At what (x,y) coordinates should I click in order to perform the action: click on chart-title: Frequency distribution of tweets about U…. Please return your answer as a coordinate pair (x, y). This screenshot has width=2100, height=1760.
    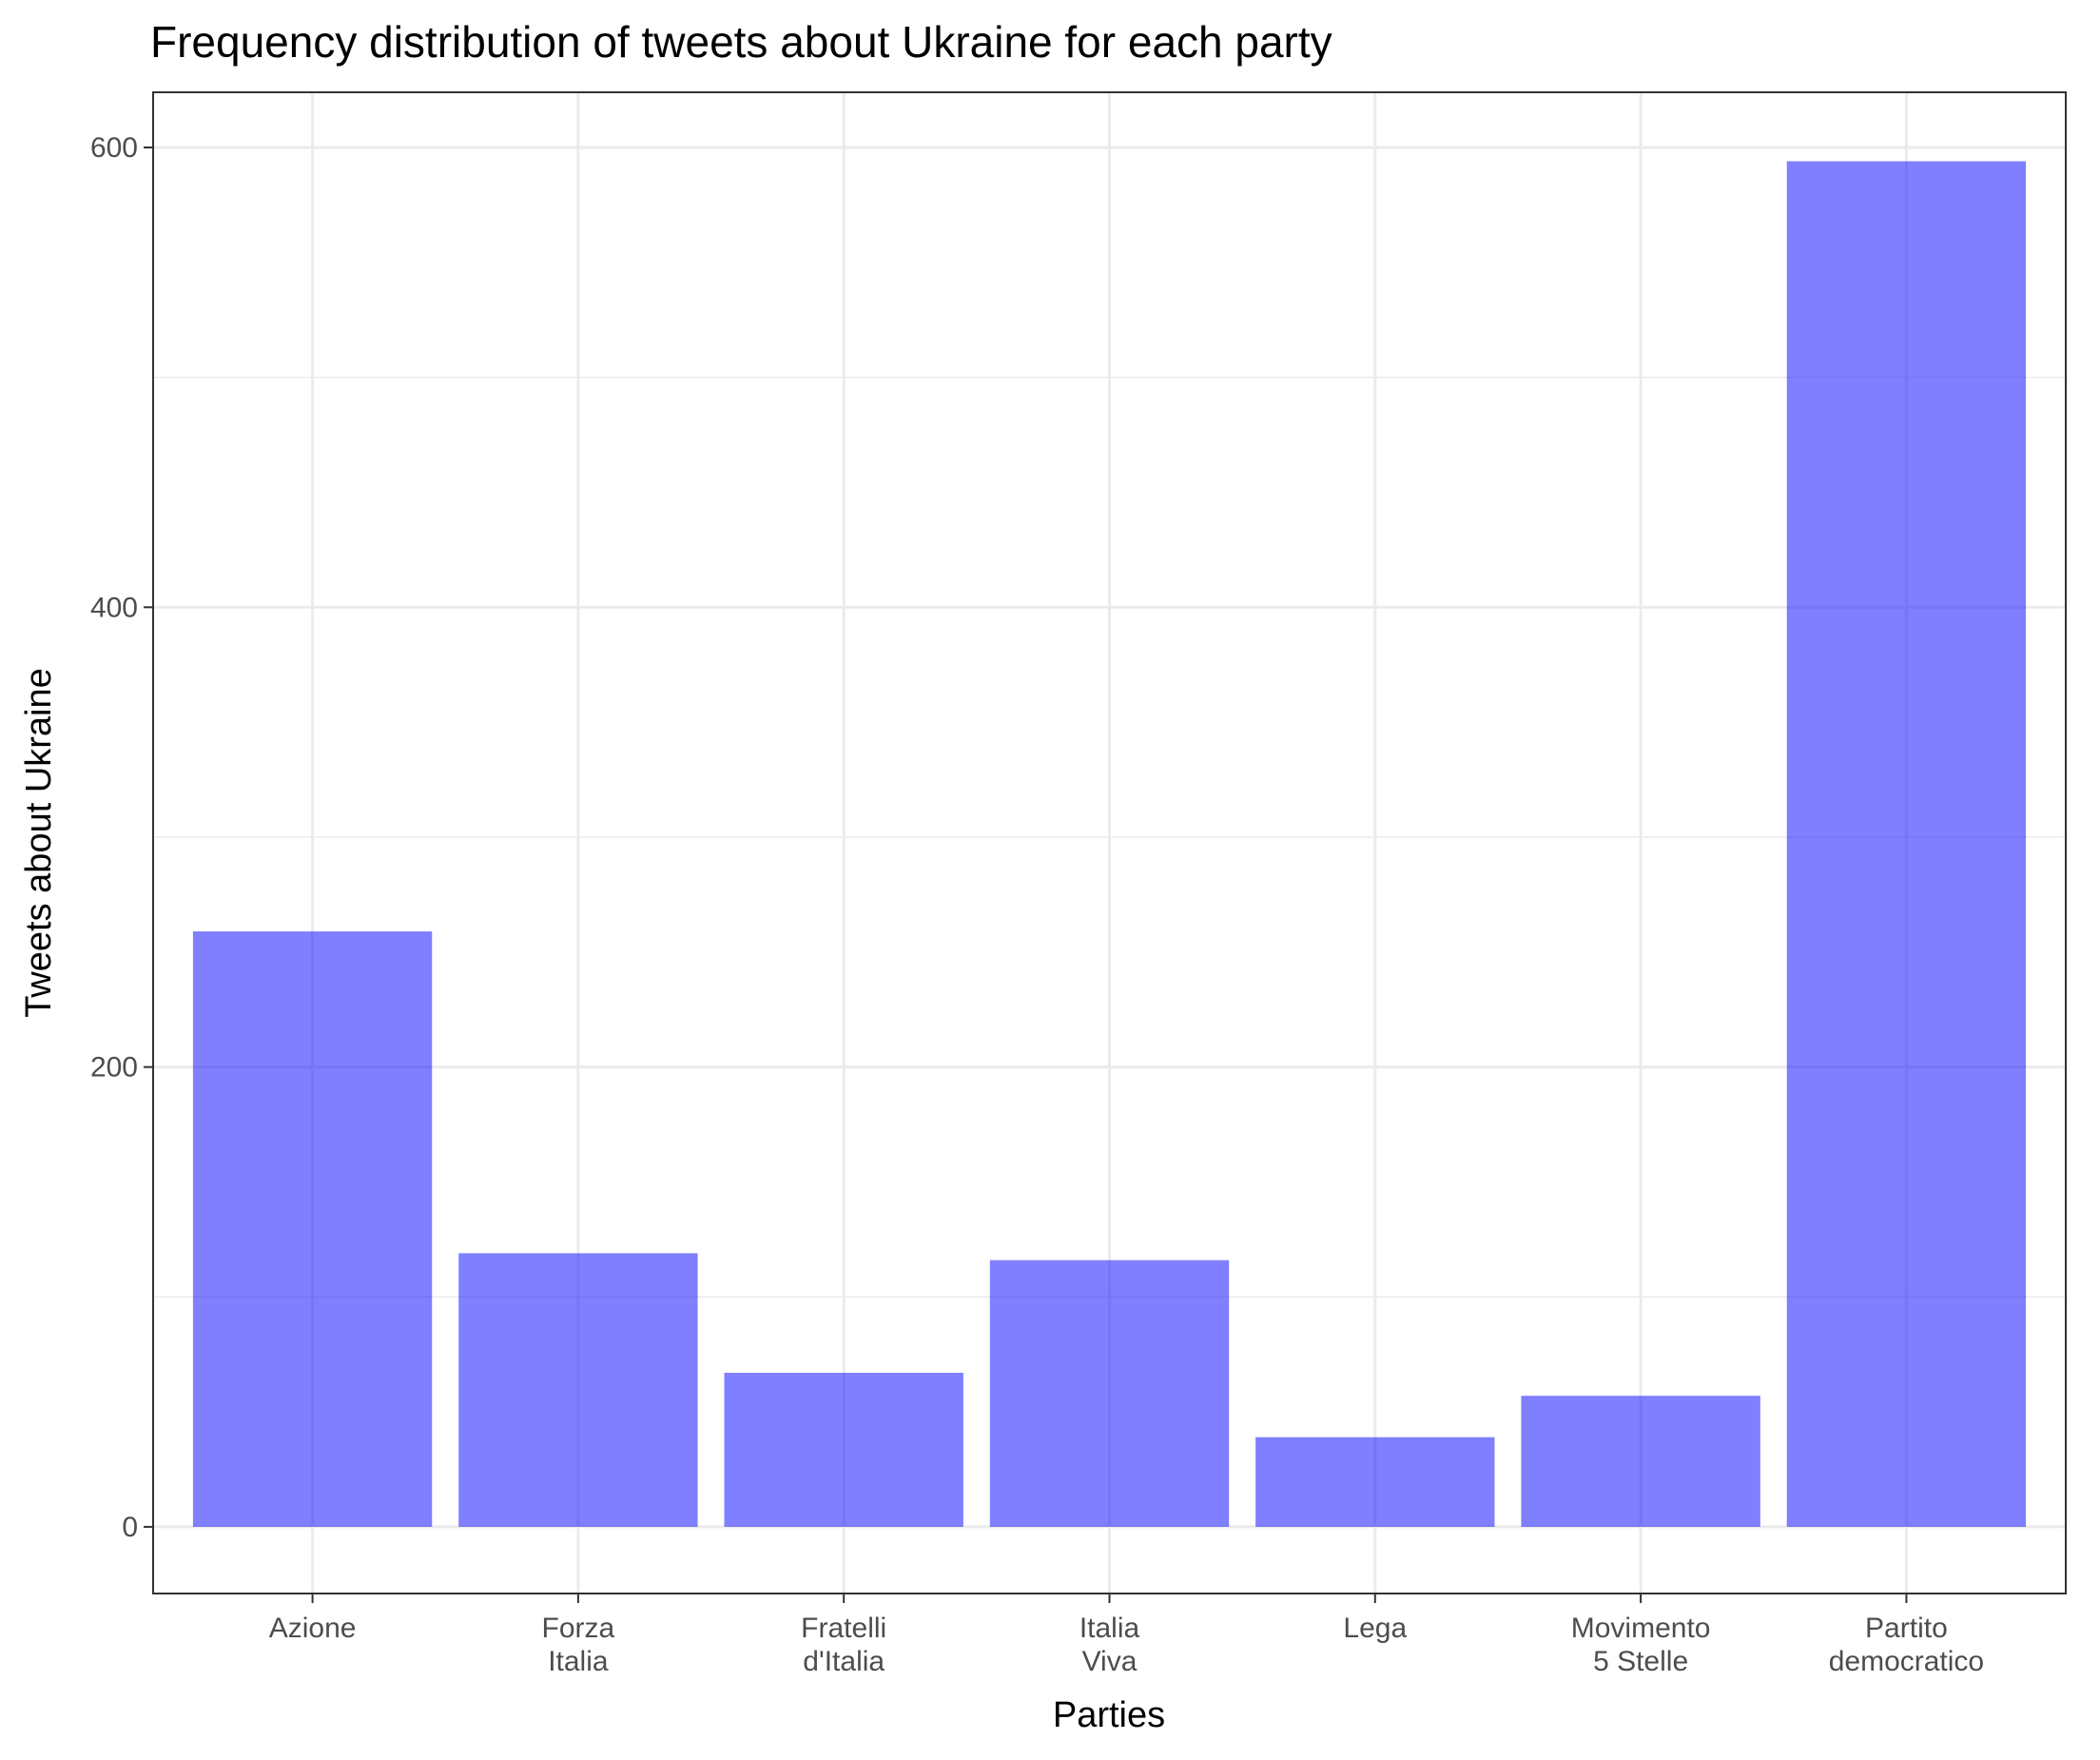
    Looking at the image, I should click on (741, 42).